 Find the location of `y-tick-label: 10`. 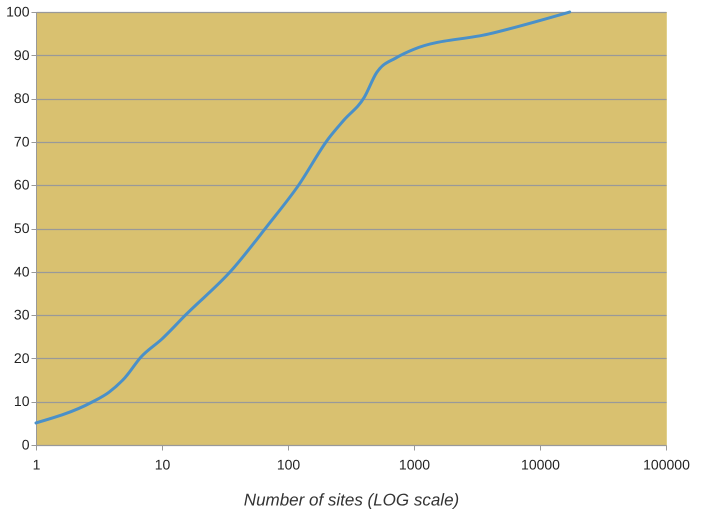

y-tick-label: 10 is located at coordinates (22, 401).